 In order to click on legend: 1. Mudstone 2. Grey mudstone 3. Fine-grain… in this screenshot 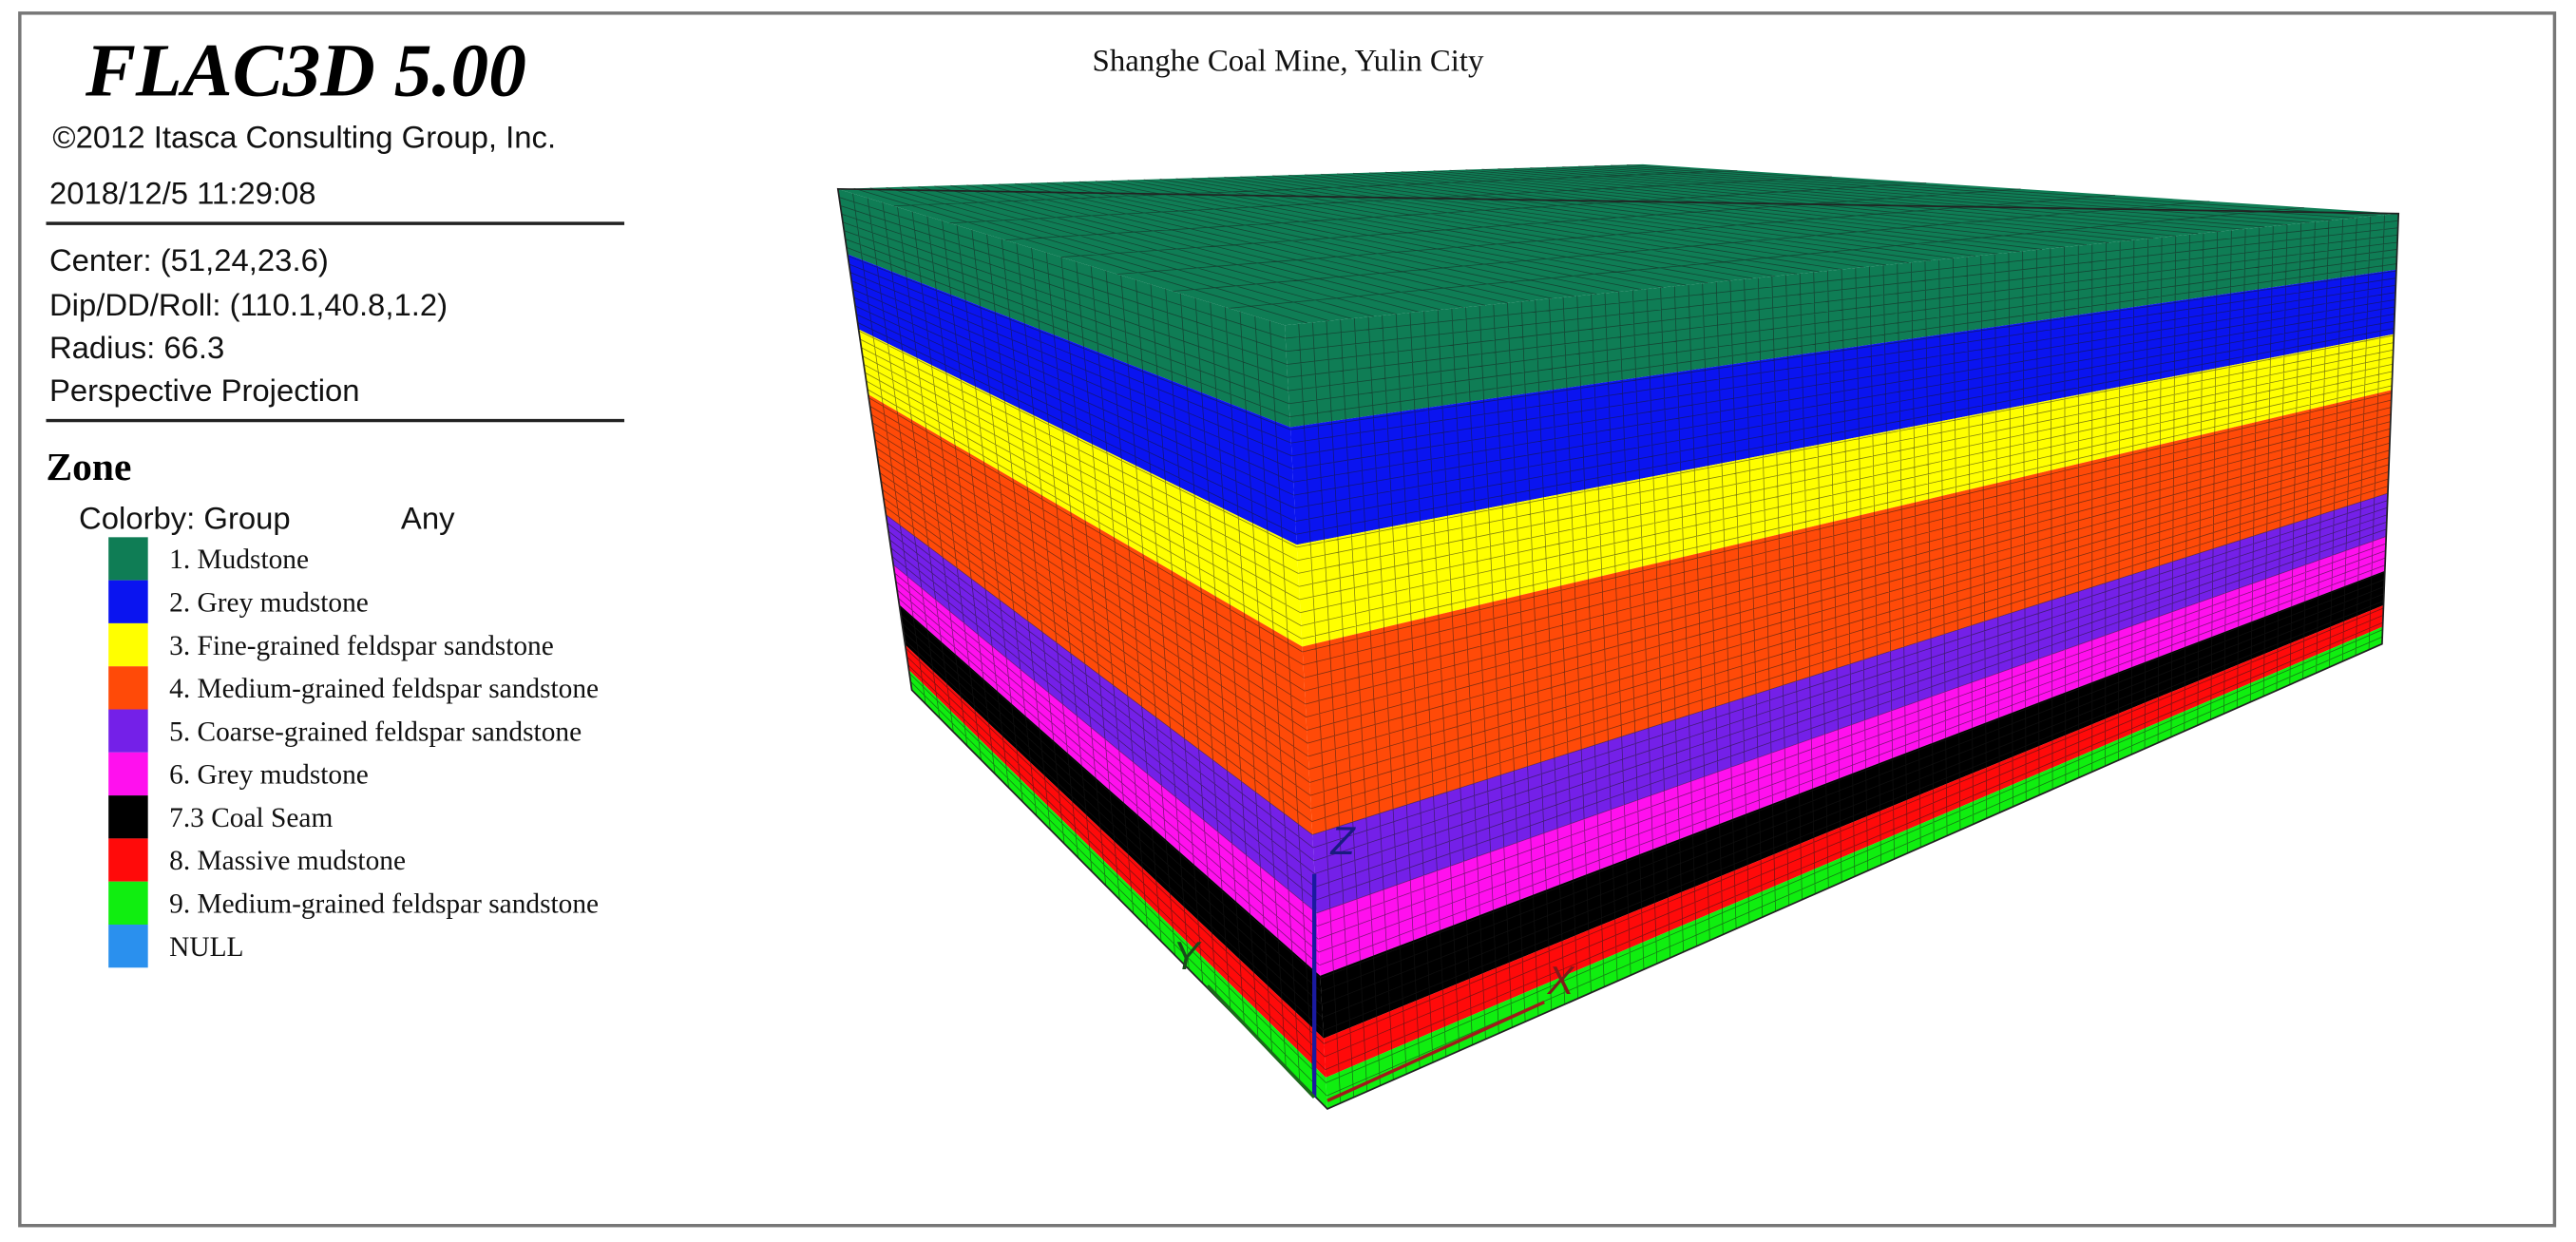, I will do `click(353, 752)`.